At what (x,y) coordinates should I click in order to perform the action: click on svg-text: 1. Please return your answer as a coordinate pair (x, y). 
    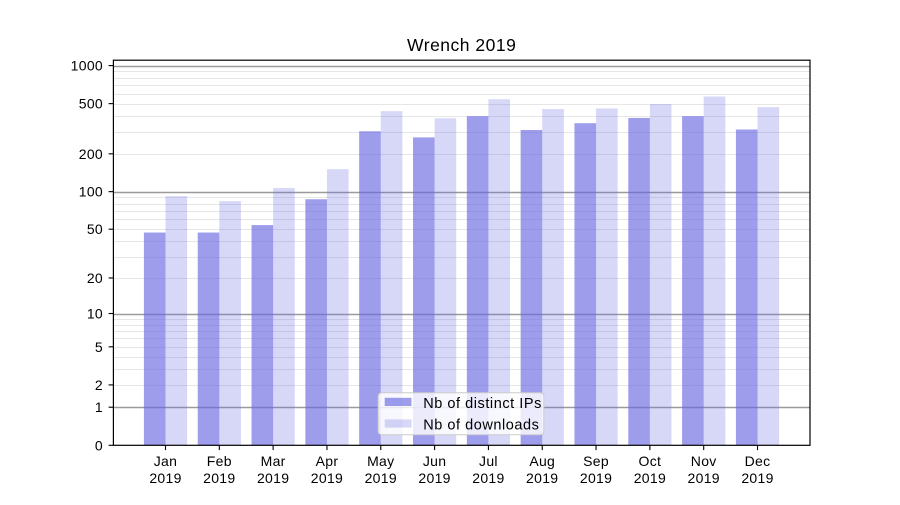
    Looking at the image, I should click on (99, 407).